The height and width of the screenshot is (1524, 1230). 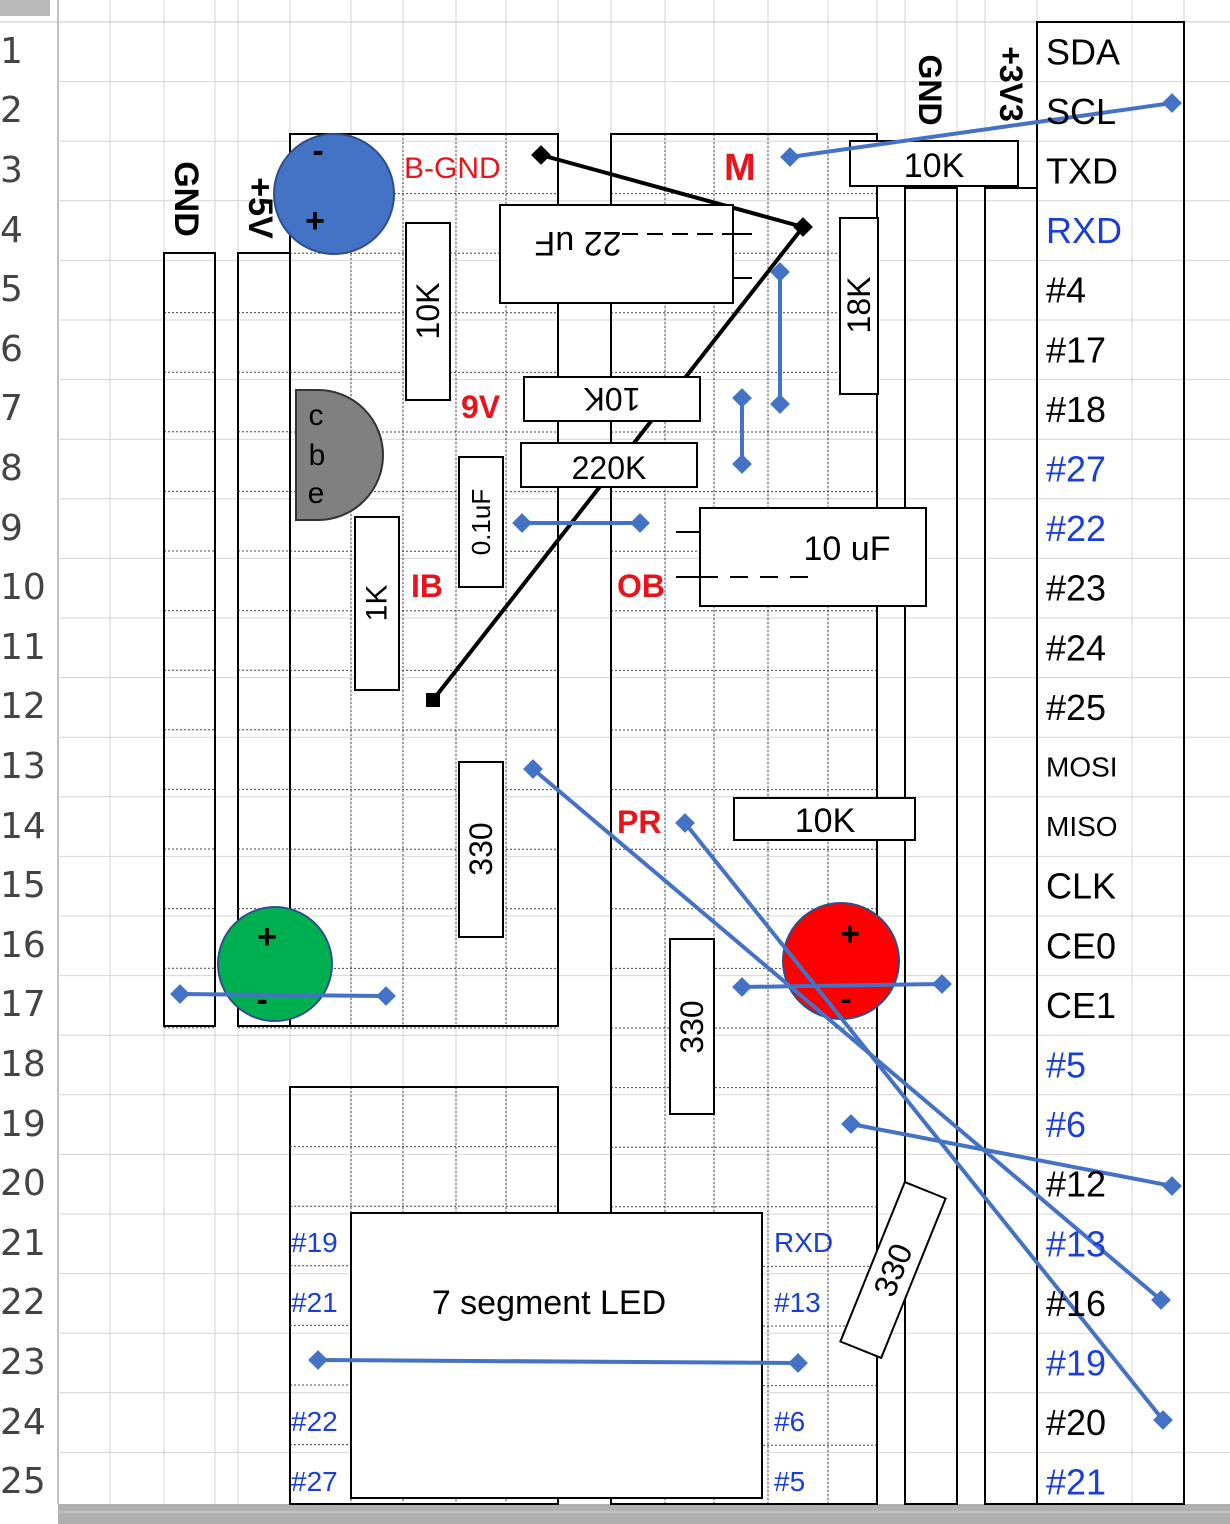 What do you see at coordinates (616, 254) in the screenshot?
I see `capacitor-22uf` at bounding box center [616, 254].